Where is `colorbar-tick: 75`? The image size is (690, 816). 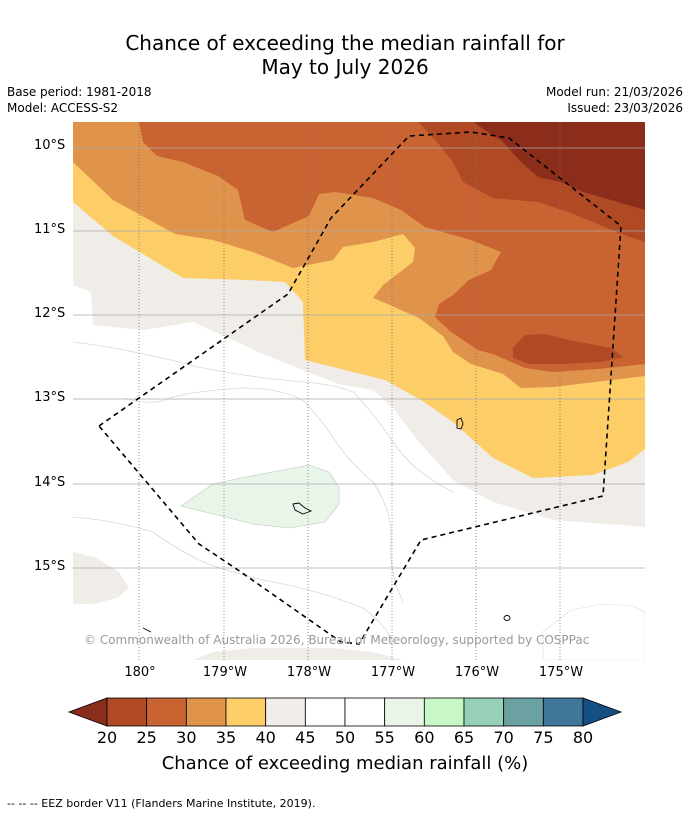
colorbar-tick: 75 is located at coordinates (543, 737).